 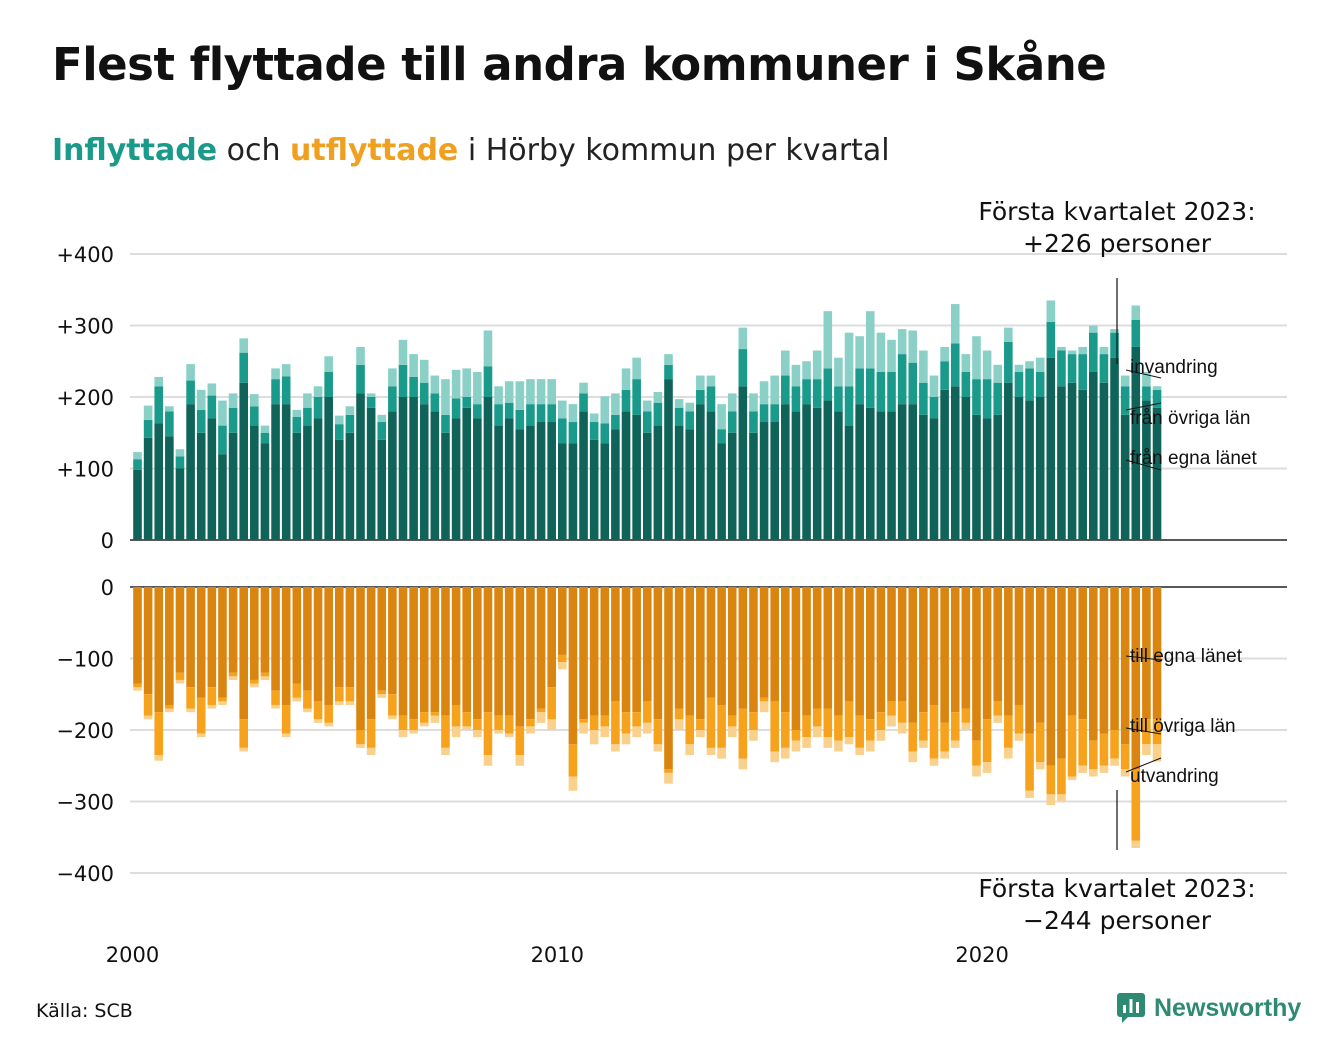 What do you see at coordinates (1186, 656) in the screenshot?
I see `series-label-out-0: till egna länet` at bounding box center [1186, 656].